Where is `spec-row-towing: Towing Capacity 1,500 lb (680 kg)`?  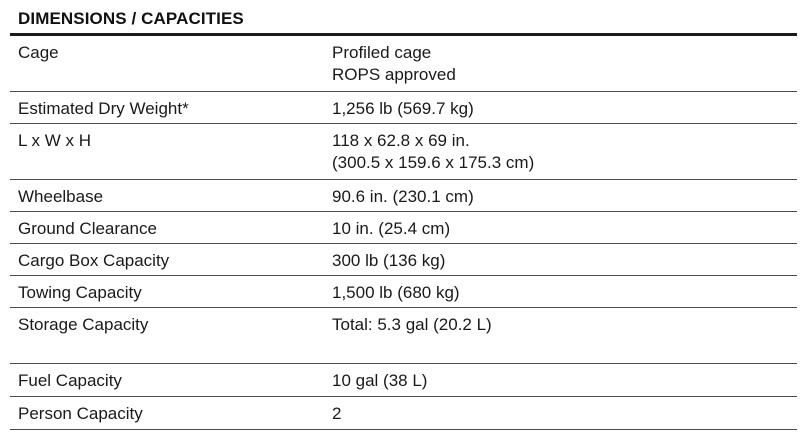 spec-row-towing: Towing Capacity 1,500 lb (680 kg) is located at coordinates (403, 292).